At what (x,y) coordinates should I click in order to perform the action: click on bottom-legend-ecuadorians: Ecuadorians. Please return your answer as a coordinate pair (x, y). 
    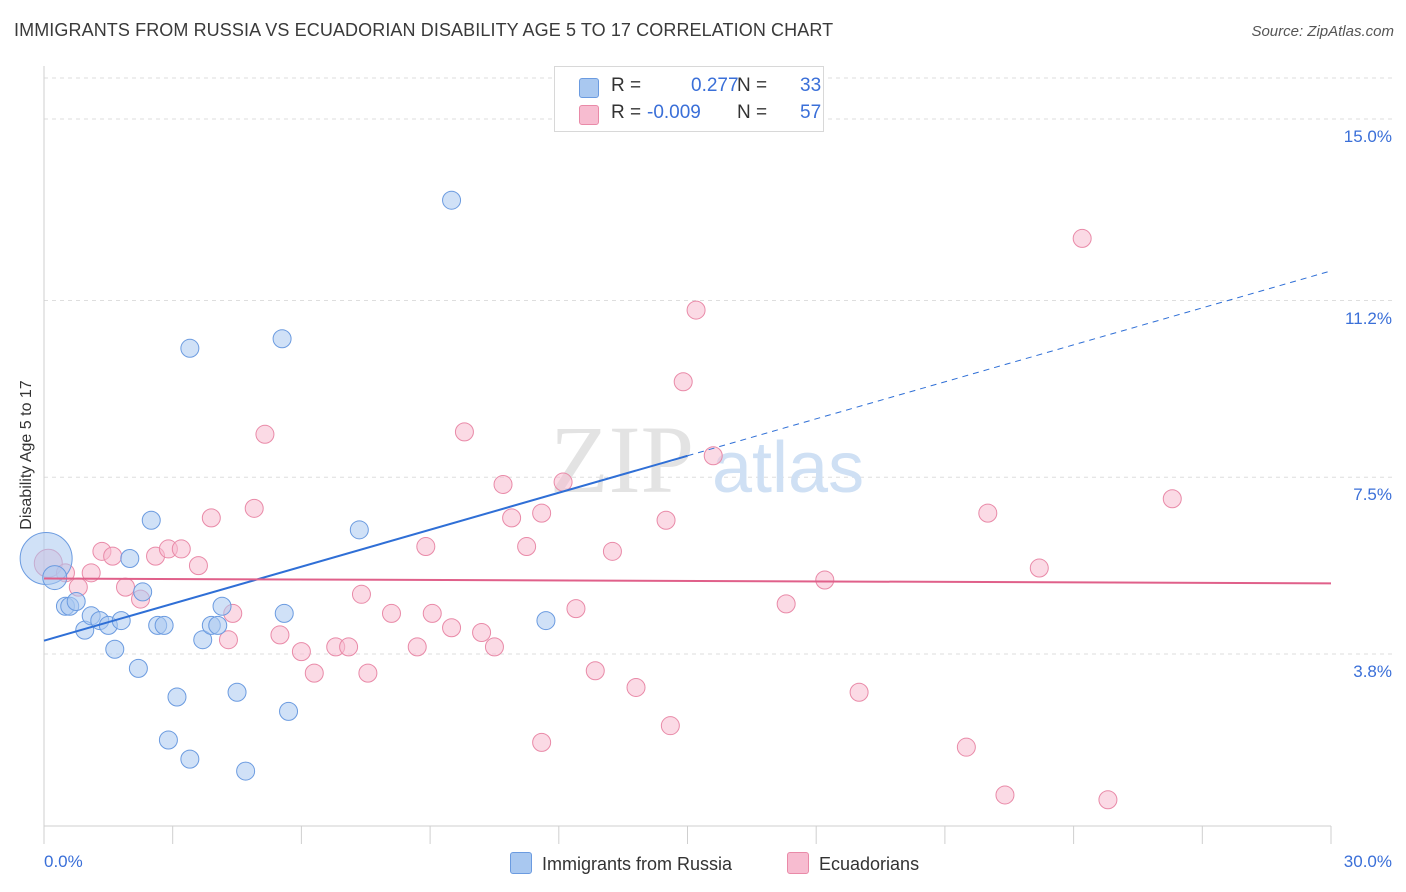
    Looking at the image, I should click on (853, 863).